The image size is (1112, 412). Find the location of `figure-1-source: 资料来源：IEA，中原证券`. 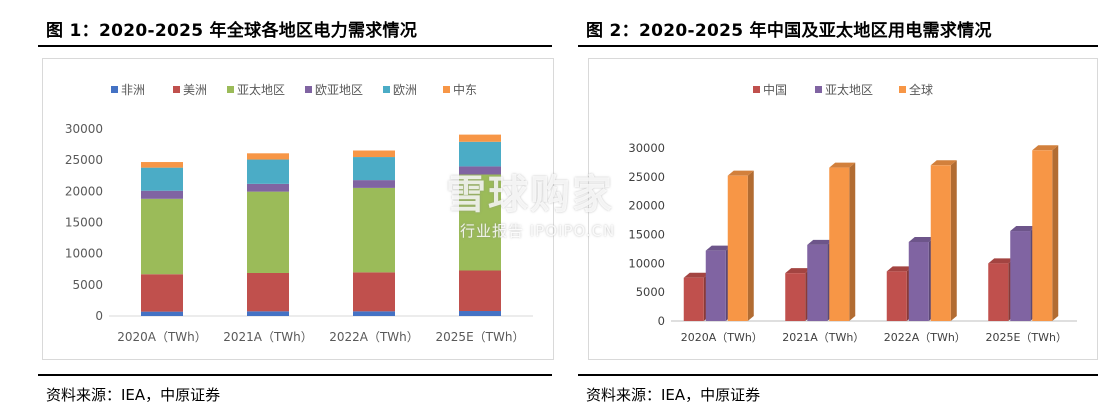

figure-1-source: 资料来源：IEA，中原证券 is located at coordinates (133, 395).